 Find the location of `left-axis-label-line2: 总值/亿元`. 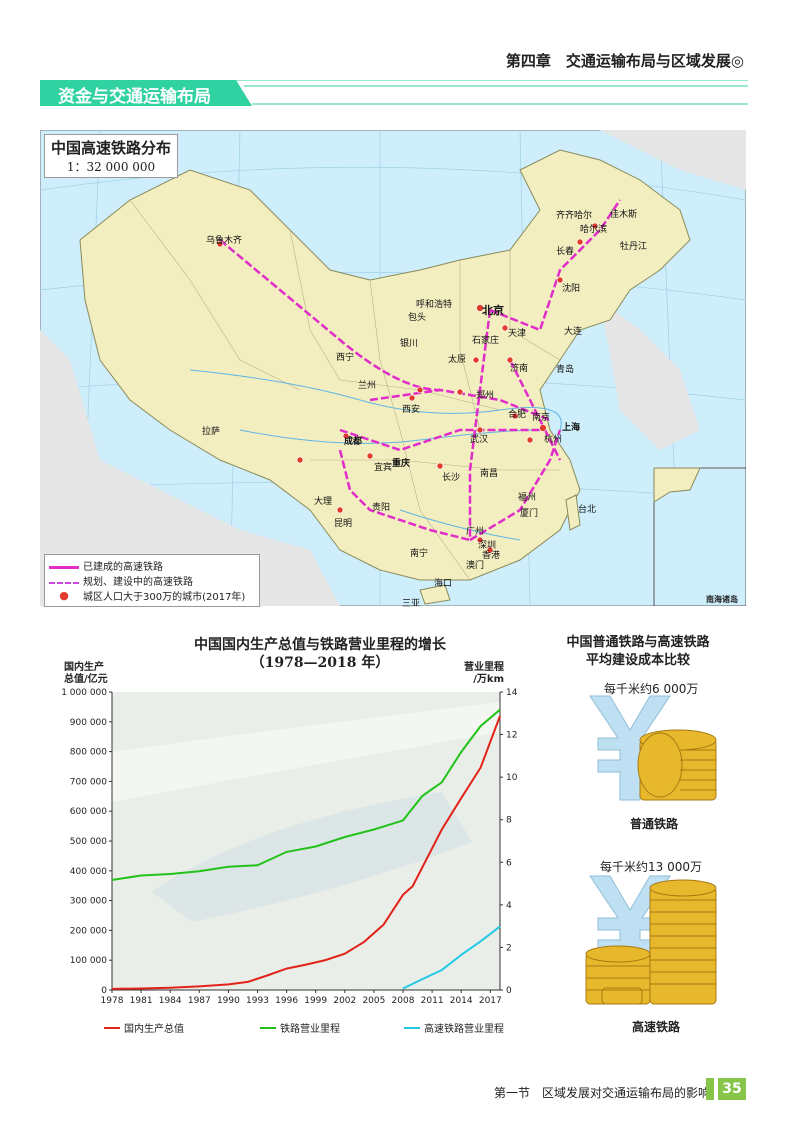

left-axis-label-line2: 总值/亿元 is located at coordinates (86, 679).